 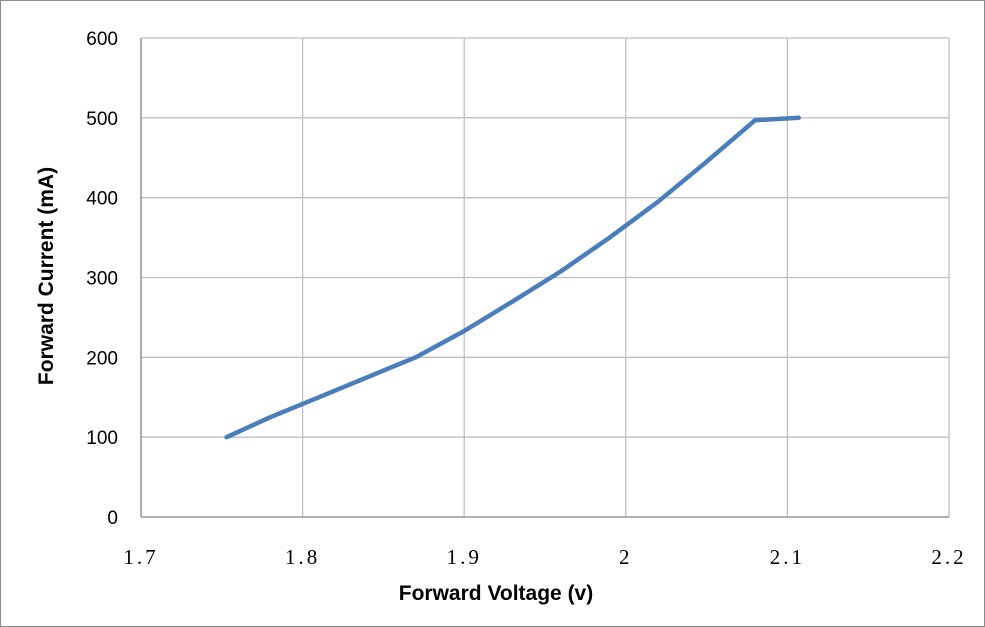 What do you see at coordinates (302, 557) in the screenshot?
I see `x-tick-label: 1.8` at bounding box center [302, 557].